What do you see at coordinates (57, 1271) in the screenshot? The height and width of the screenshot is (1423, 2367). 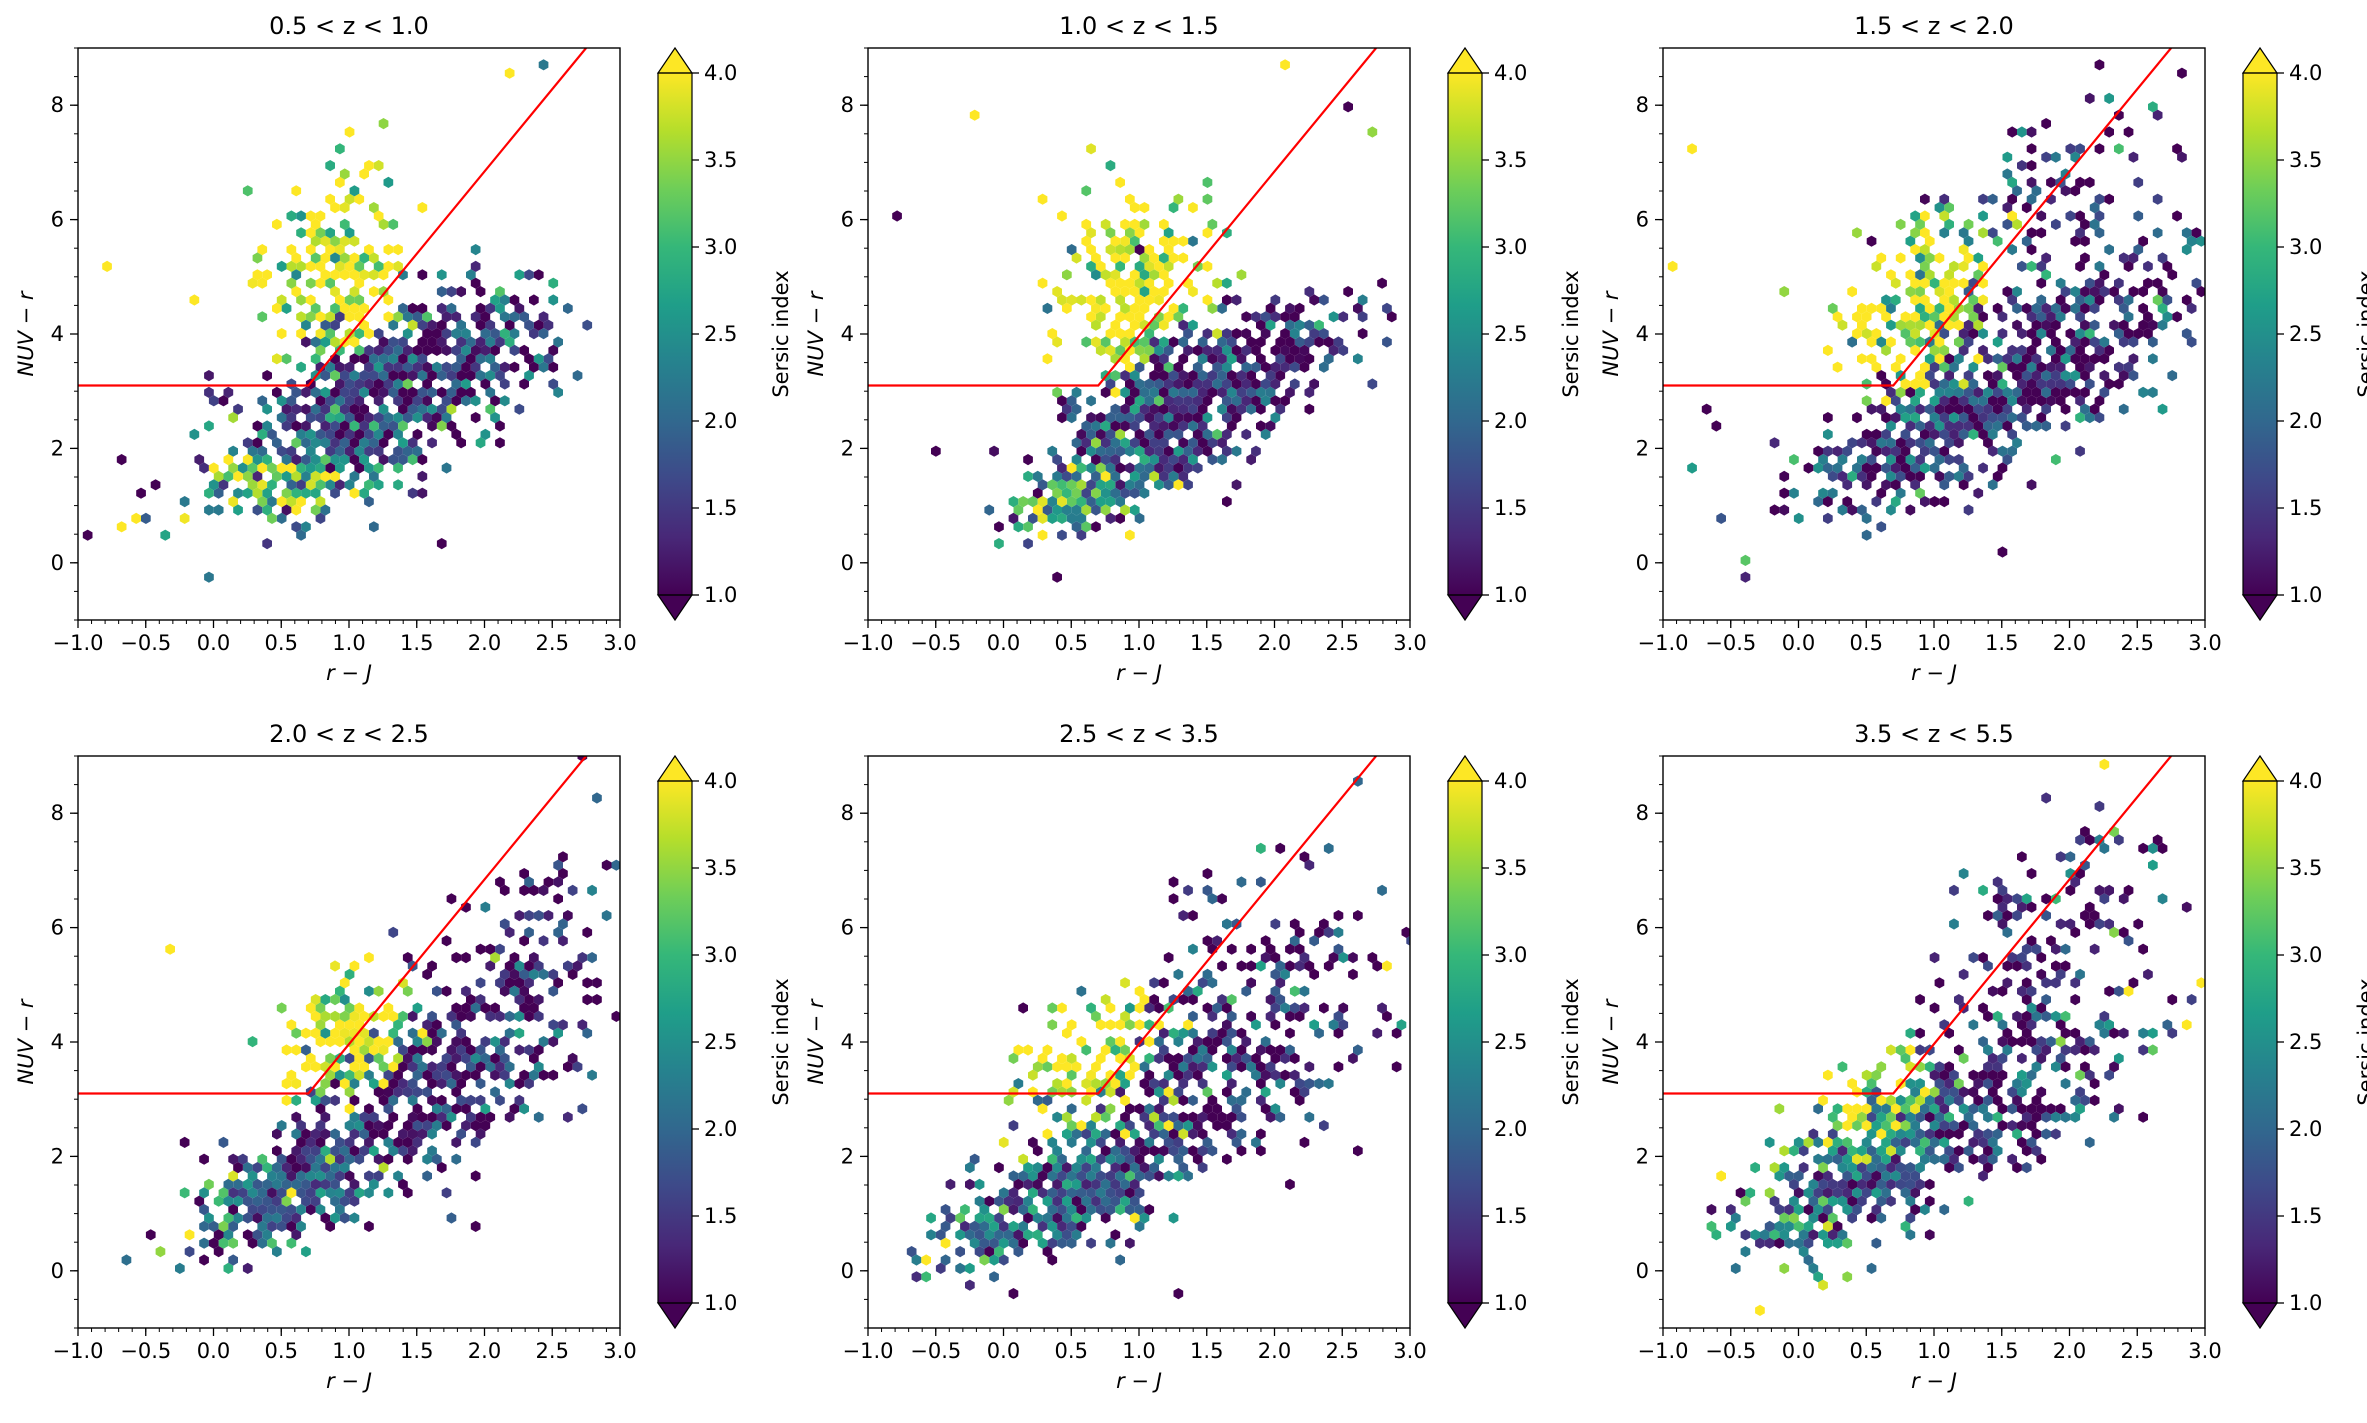 I see `y-tick-label: 0` at bounding box center [57, 1271].